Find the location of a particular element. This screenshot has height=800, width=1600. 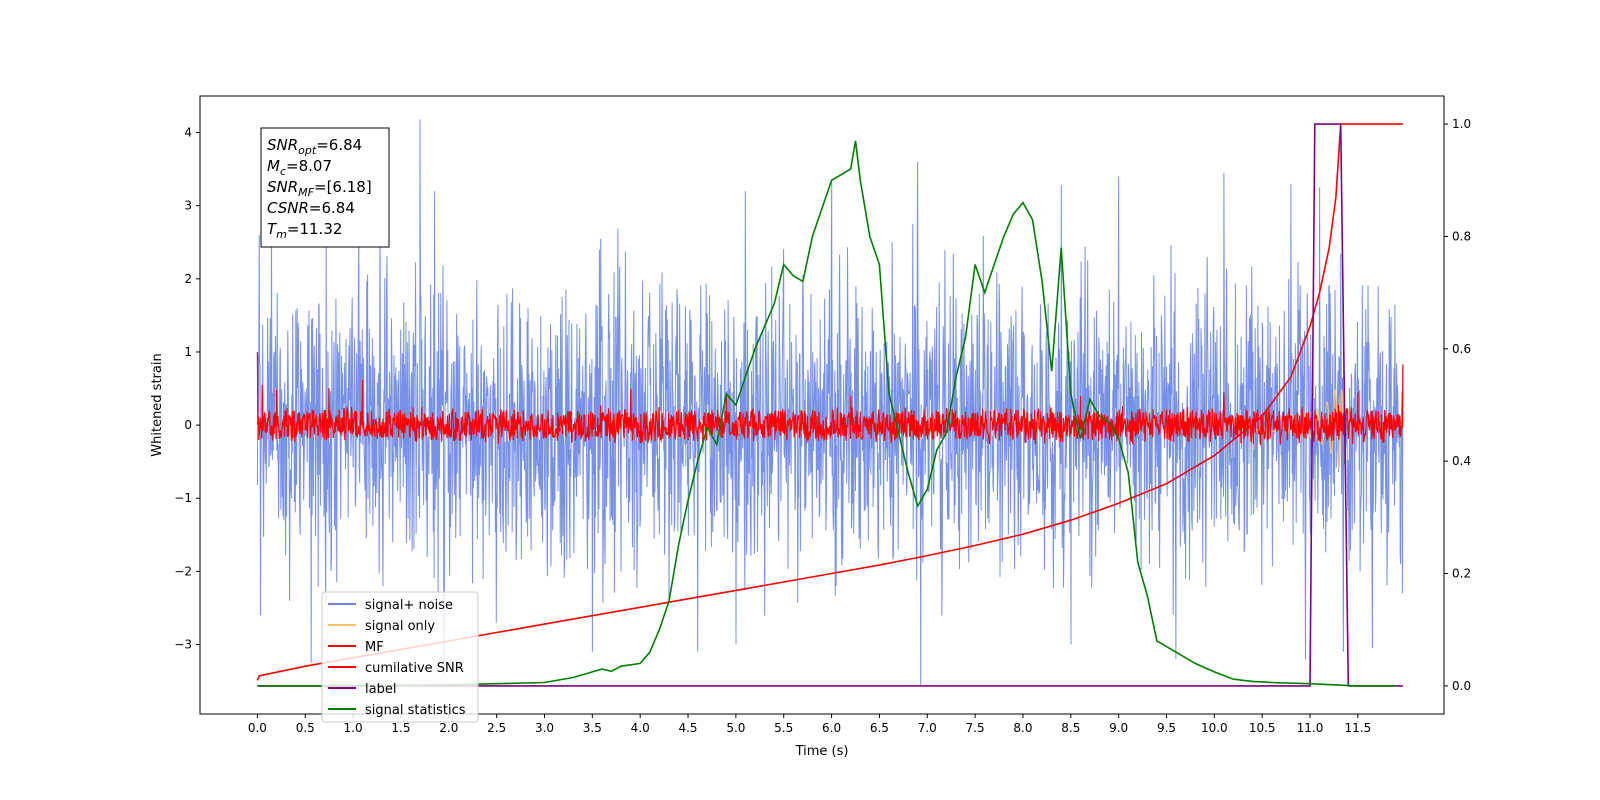

y-left-tick-label: −1 is located at coordinates (183, 498).